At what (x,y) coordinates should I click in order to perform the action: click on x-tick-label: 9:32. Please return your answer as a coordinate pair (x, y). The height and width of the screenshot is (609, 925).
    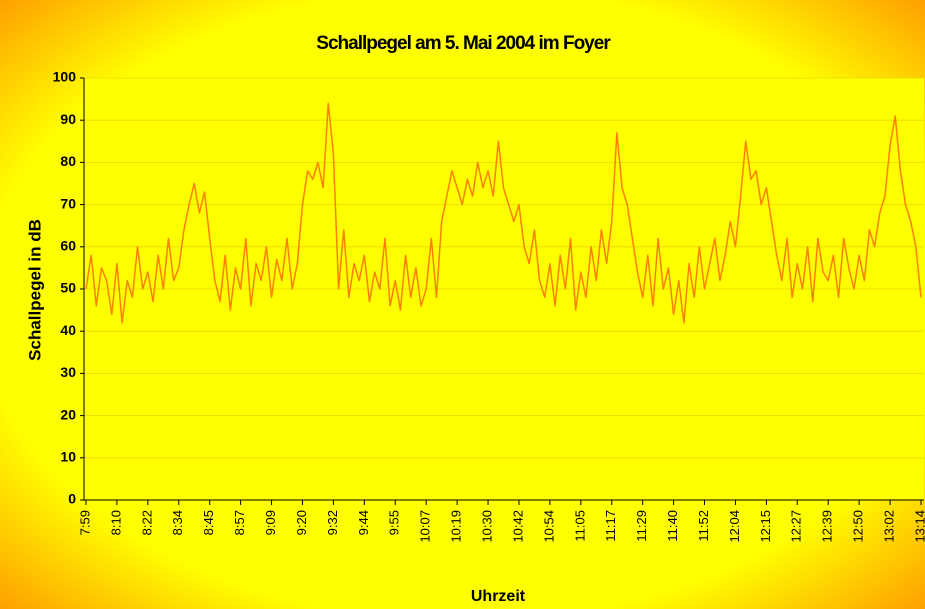
    Looking at the image, I should click on (332, 522).